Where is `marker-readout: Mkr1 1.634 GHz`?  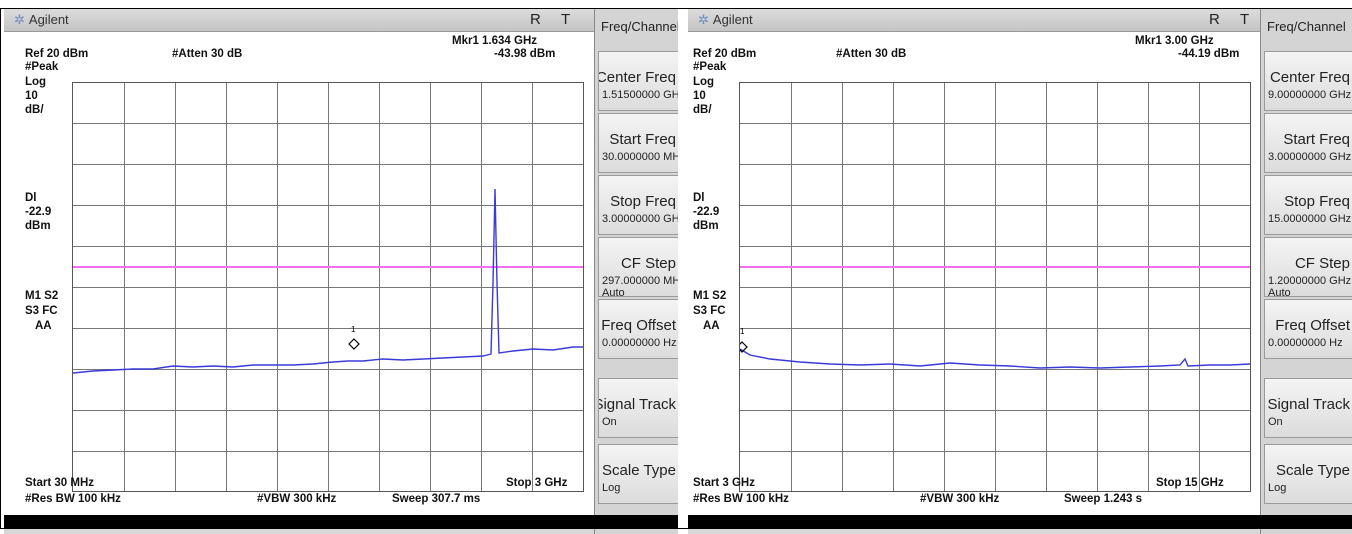
marker-readout: Mkr1 1.634 GHz is located at coordinates (495, 41).